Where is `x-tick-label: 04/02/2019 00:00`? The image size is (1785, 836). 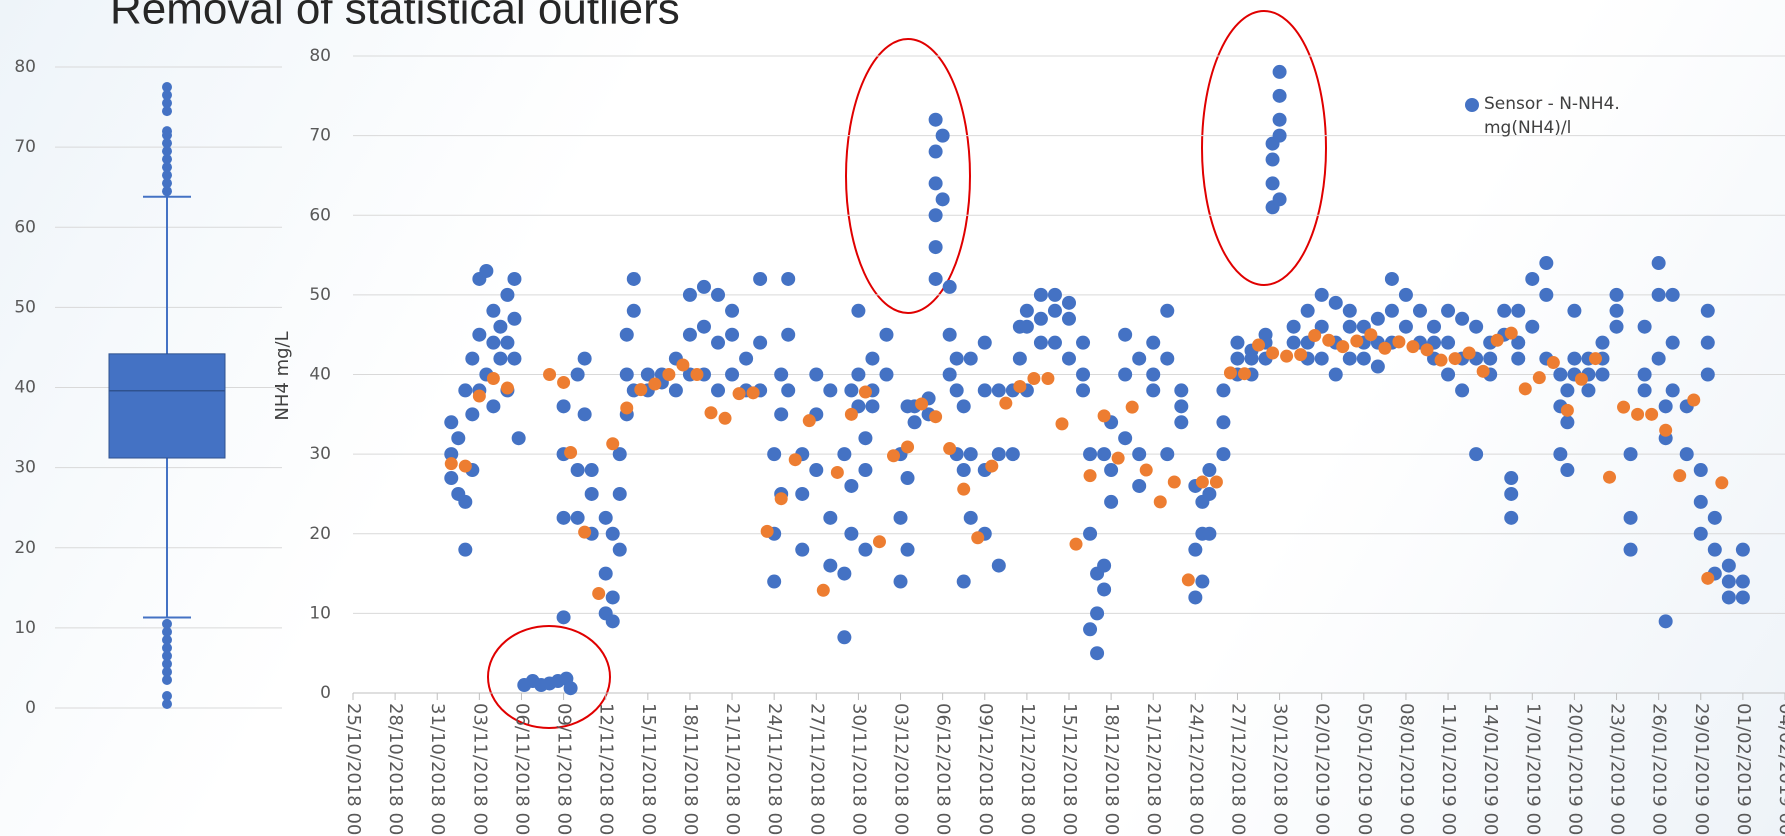
x-tick-label: 04/02/2019 00:00 is located at coordinates (1780, 769).